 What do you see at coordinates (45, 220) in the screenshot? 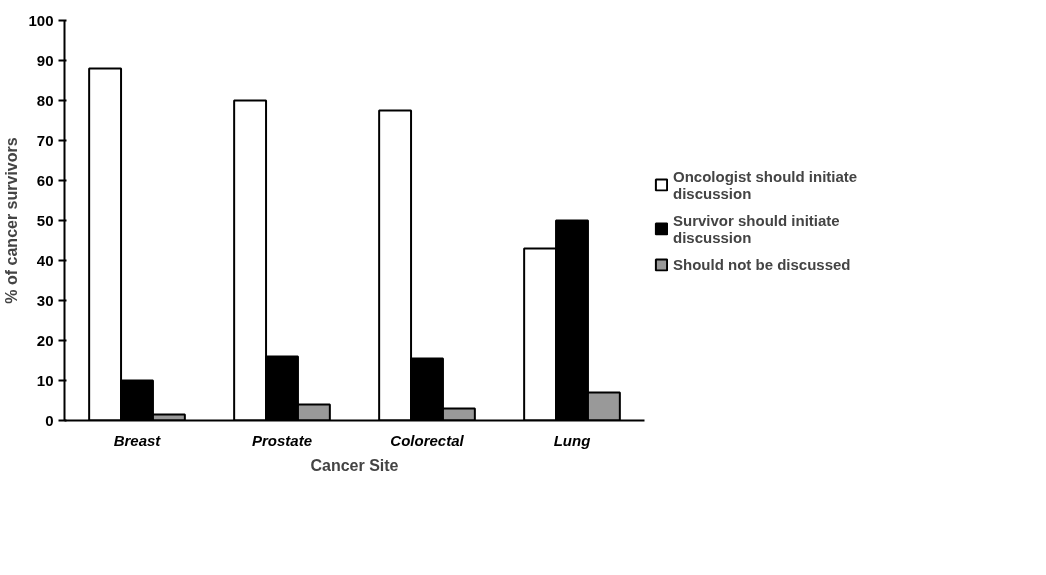
I see `y-tick-label: 50` at bounding box center [45, 220].